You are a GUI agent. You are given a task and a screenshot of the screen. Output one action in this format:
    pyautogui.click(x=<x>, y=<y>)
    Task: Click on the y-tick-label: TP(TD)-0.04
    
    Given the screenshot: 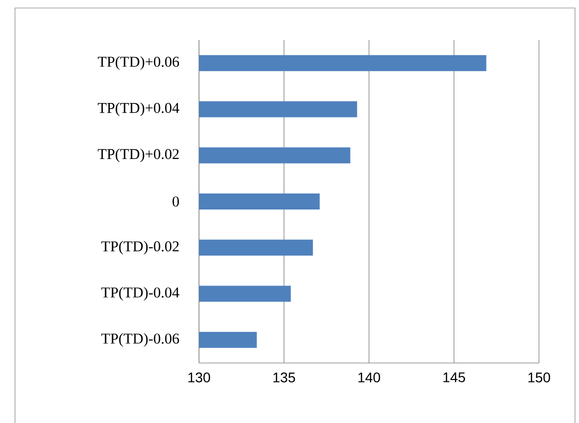 What is the action you would take?
    pyautogui.click(x=140, y=294)
    